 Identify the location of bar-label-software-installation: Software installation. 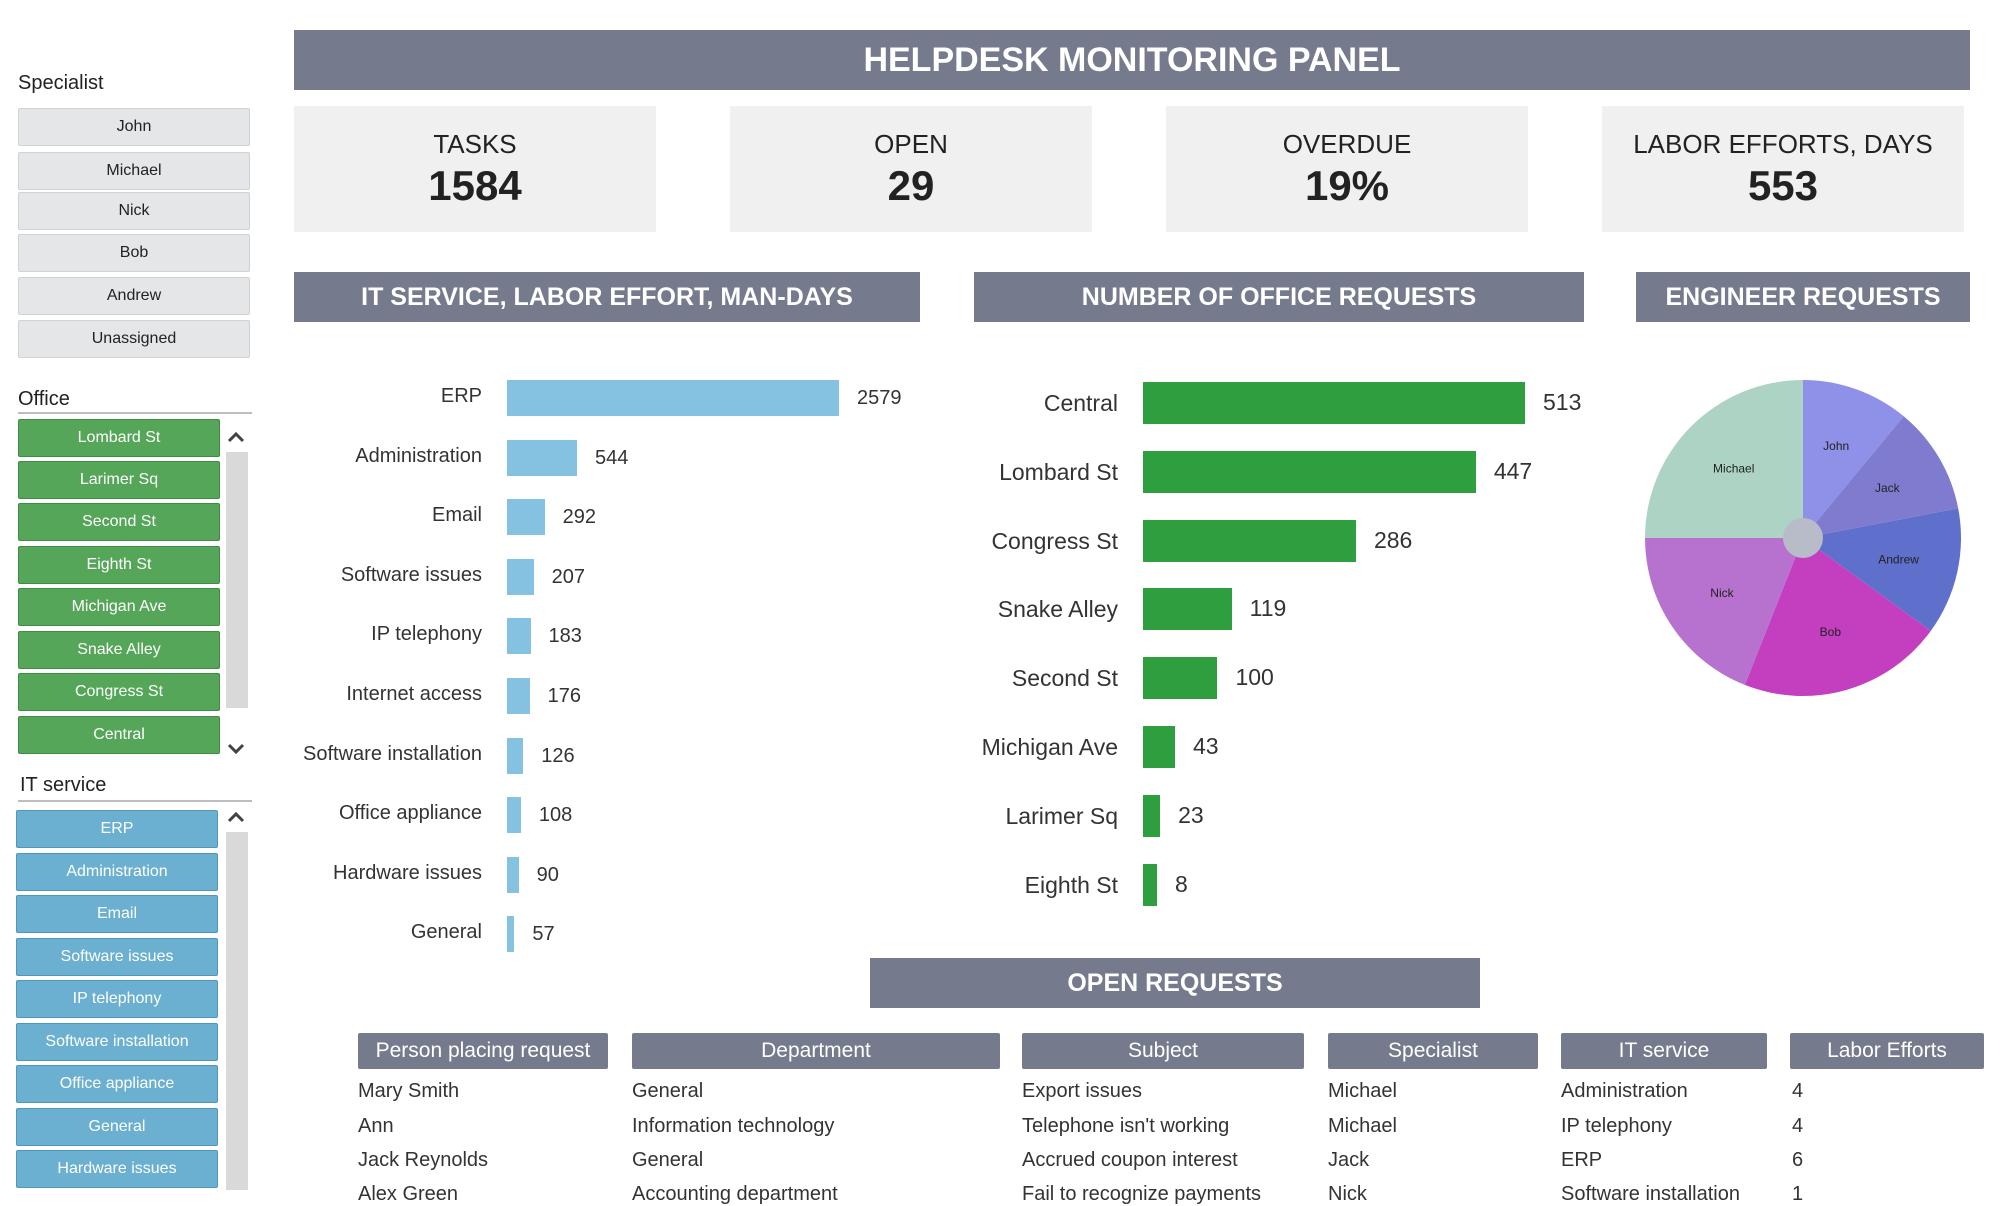
(392, 753).